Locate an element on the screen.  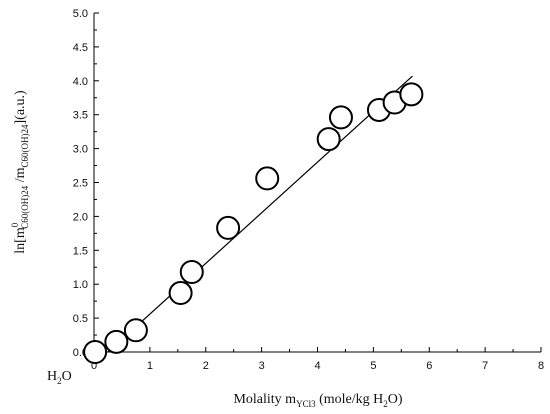
y-tick-label: 4.5 is located at coordinates (80, 48).